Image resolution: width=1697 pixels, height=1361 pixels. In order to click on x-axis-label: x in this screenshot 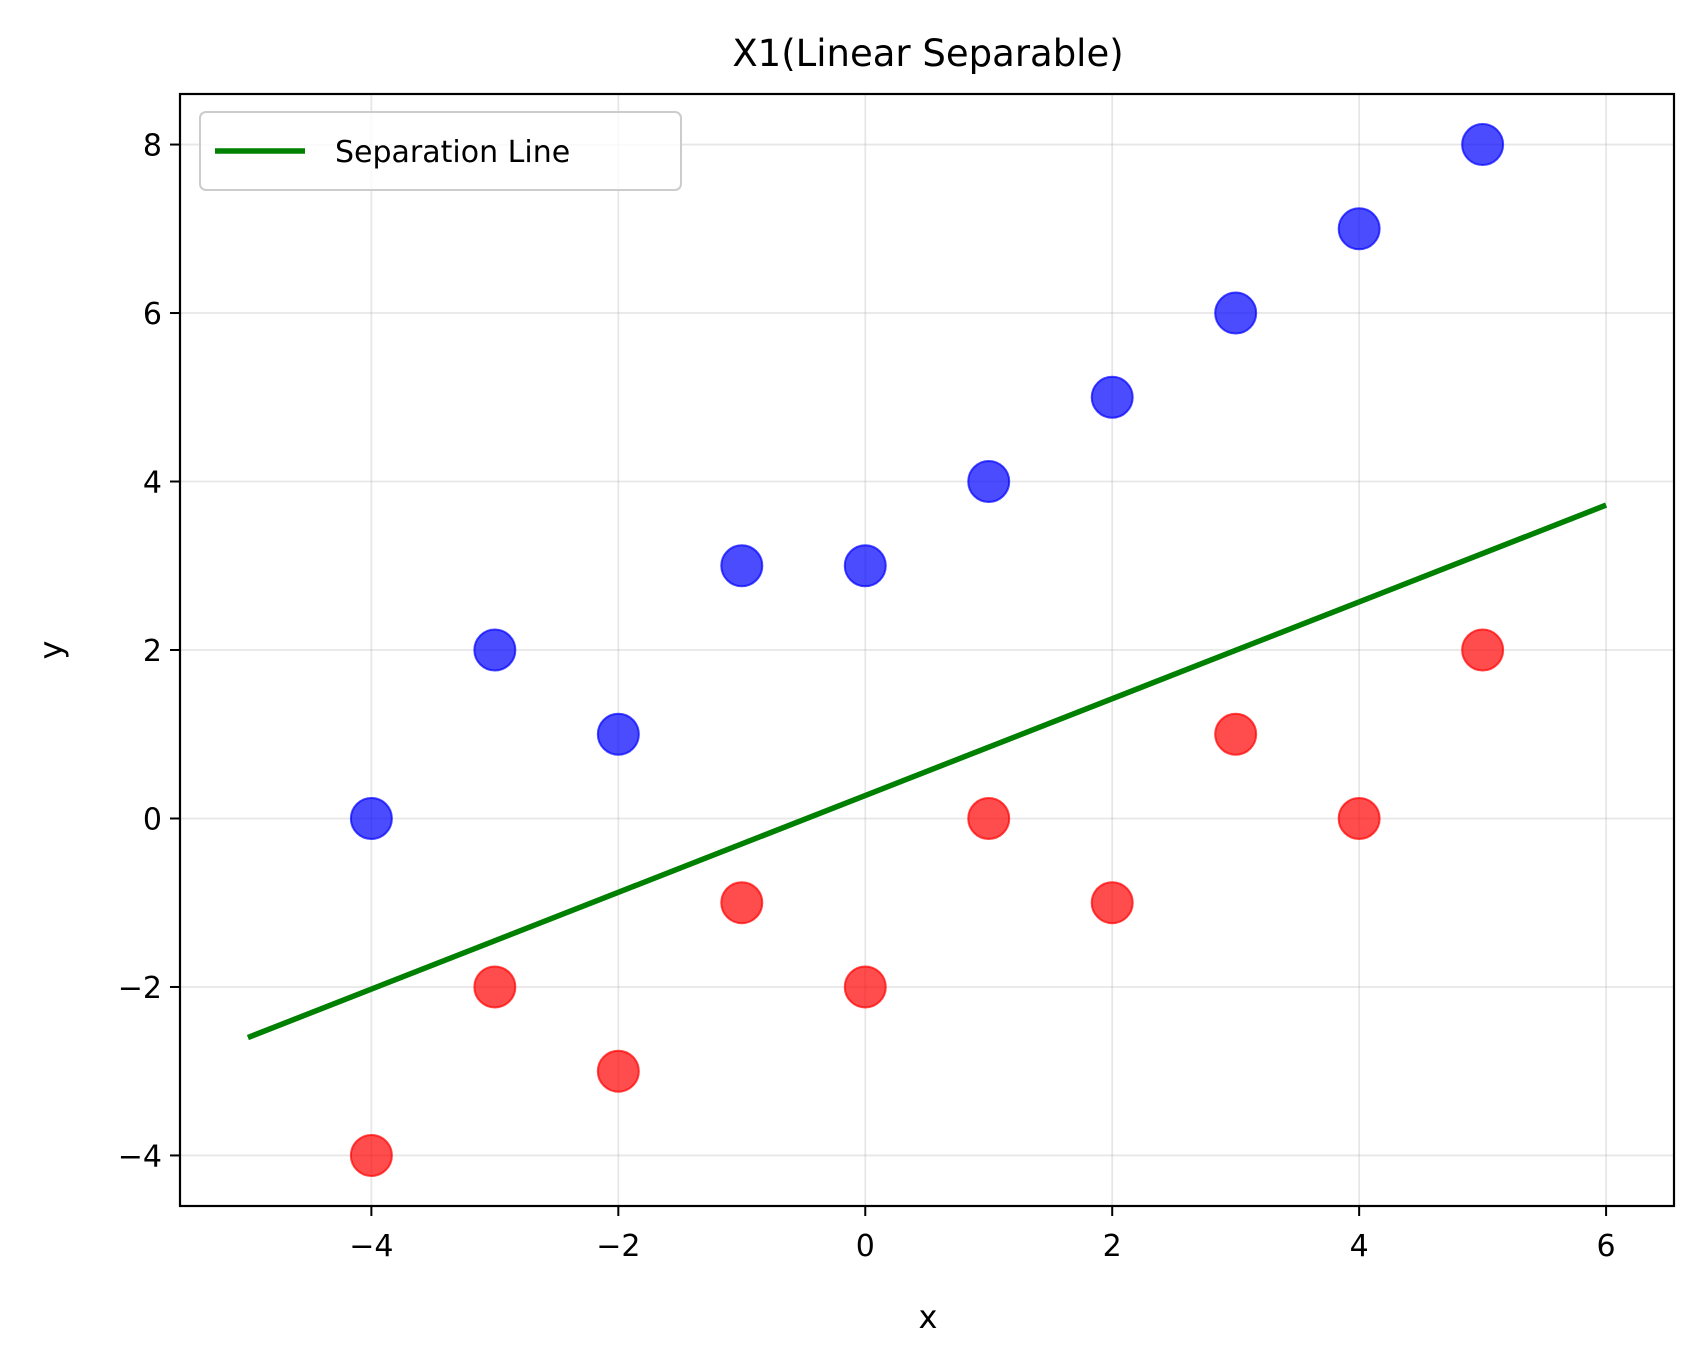, I will do `click(928, 1317)`.